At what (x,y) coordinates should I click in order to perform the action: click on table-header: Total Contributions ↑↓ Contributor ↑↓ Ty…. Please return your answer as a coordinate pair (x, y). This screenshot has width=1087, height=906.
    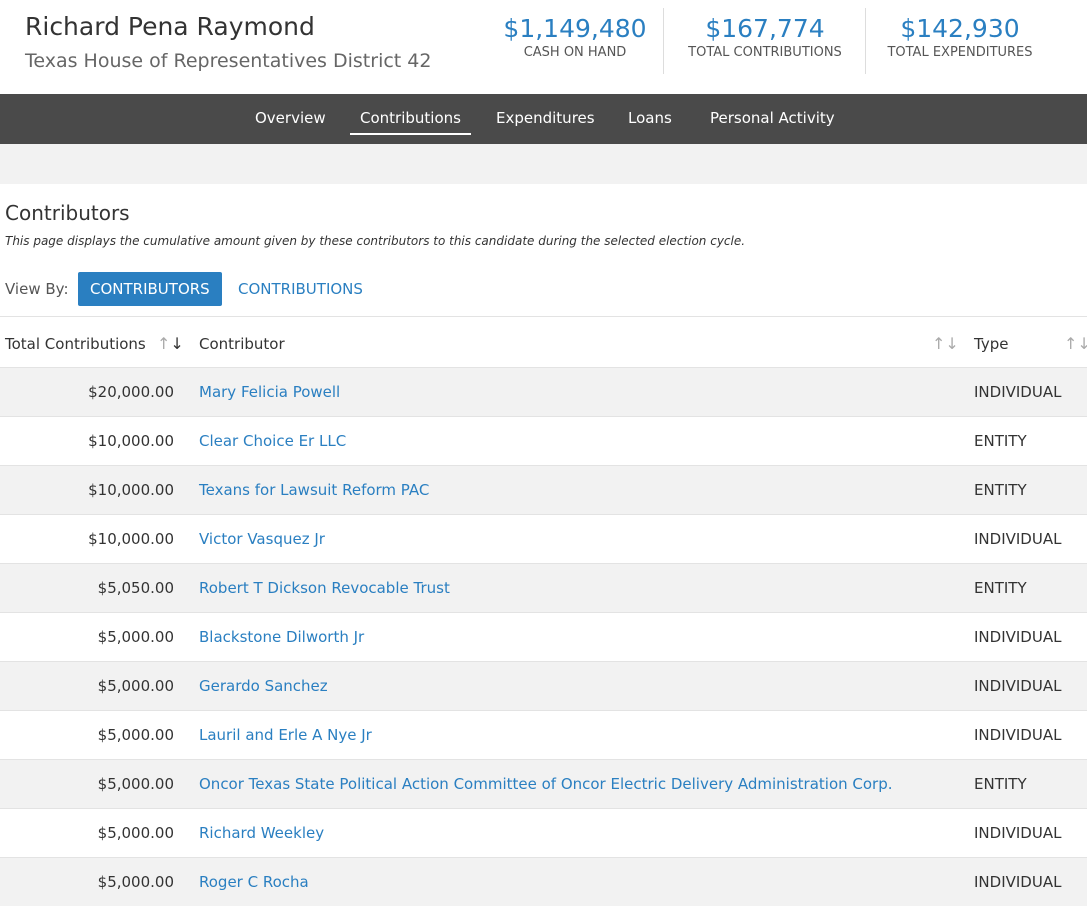
    Looking at the image, I should click on (543, 341).